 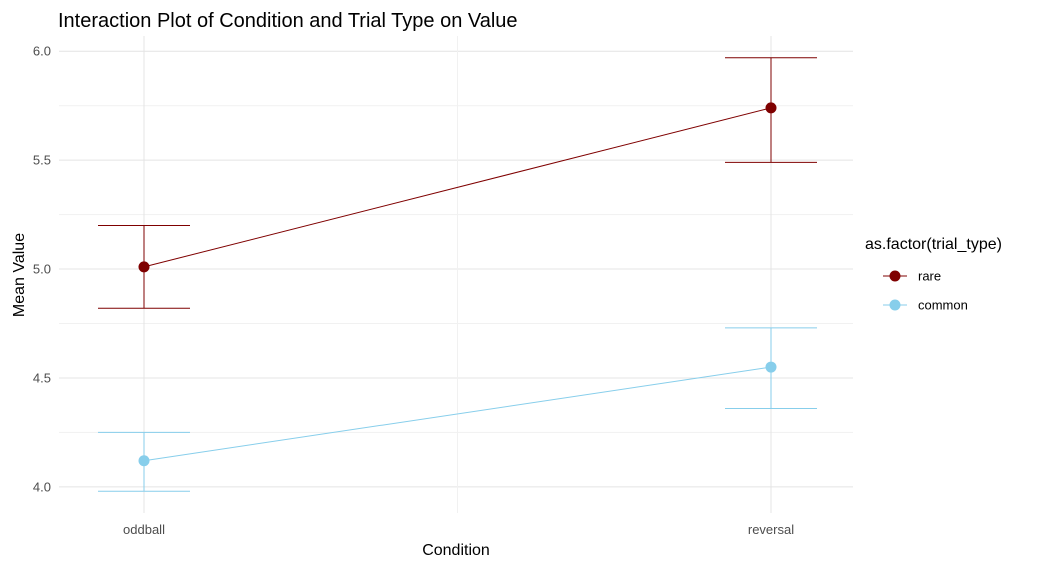 What do you see at coordinates (933, 244) in the screenshot?
I see `legend-title: as.factor(trial_type)` at bounding box center [933, 244].